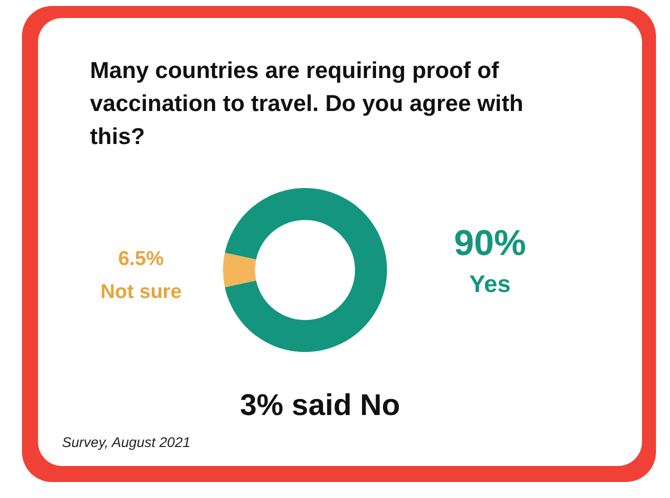  What do you see at coordinates (320, 405) in the screenshot?
I see `text: 3% said No` at bounding box center [320, 405].